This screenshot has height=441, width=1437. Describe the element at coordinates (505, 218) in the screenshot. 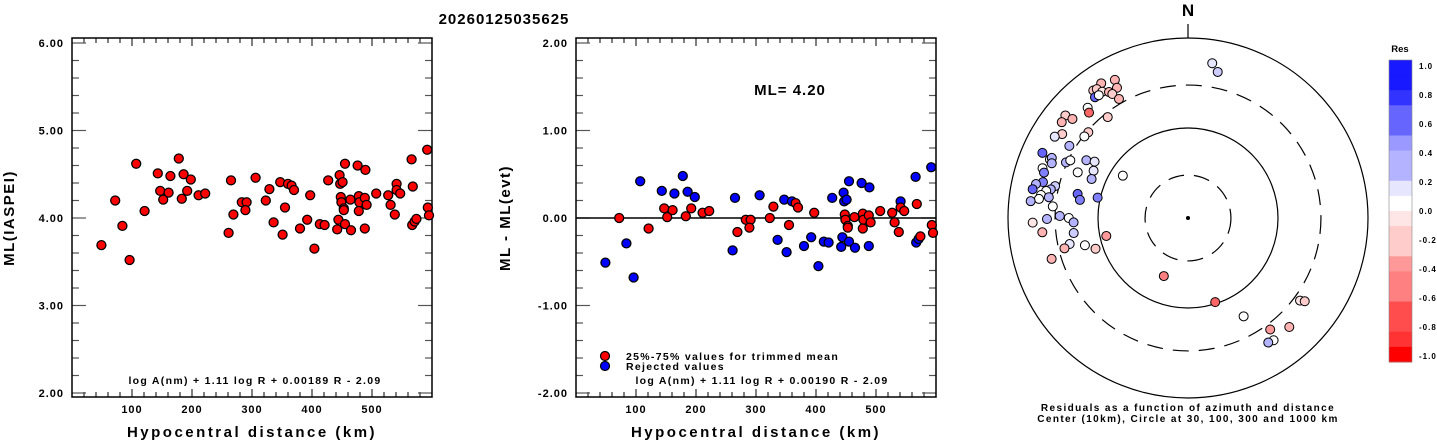

I see `panel2-ylabel: ML - ML(evt)` at that location.